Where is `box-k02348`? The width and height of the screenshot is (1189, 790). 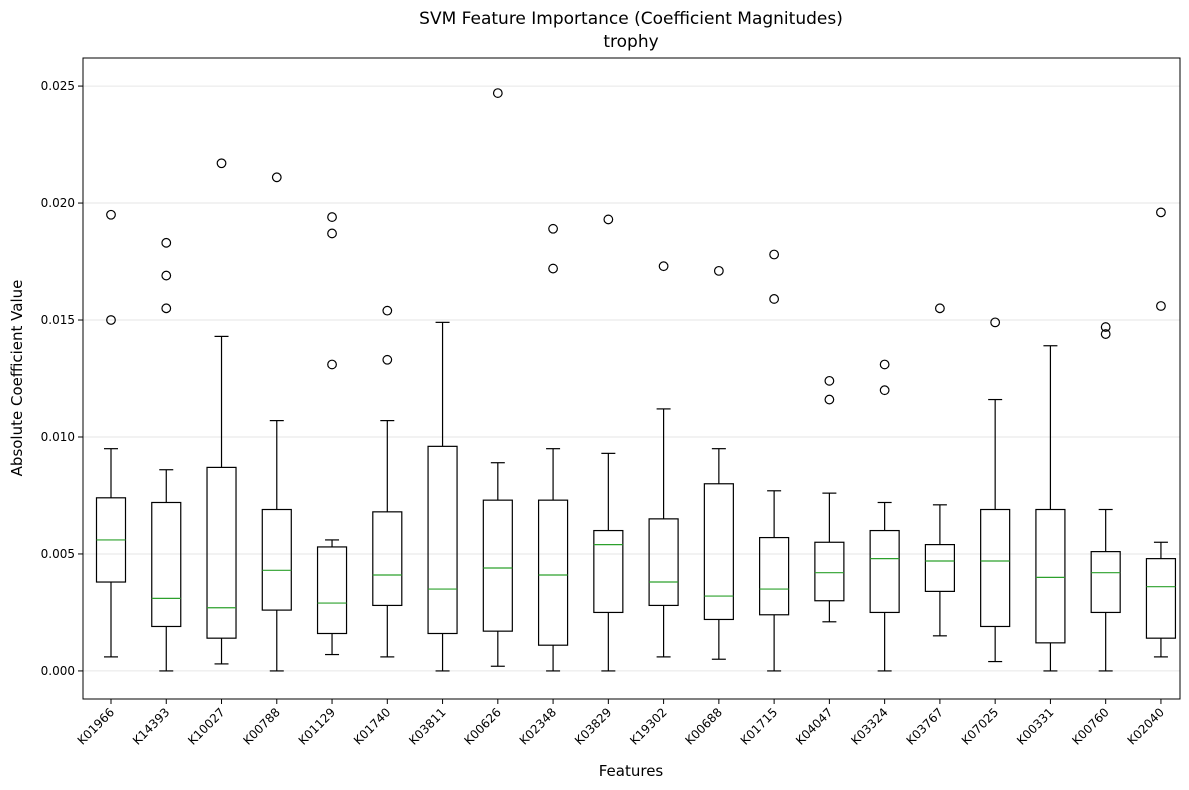 box-k02348 is located at coordinates (553, 447).